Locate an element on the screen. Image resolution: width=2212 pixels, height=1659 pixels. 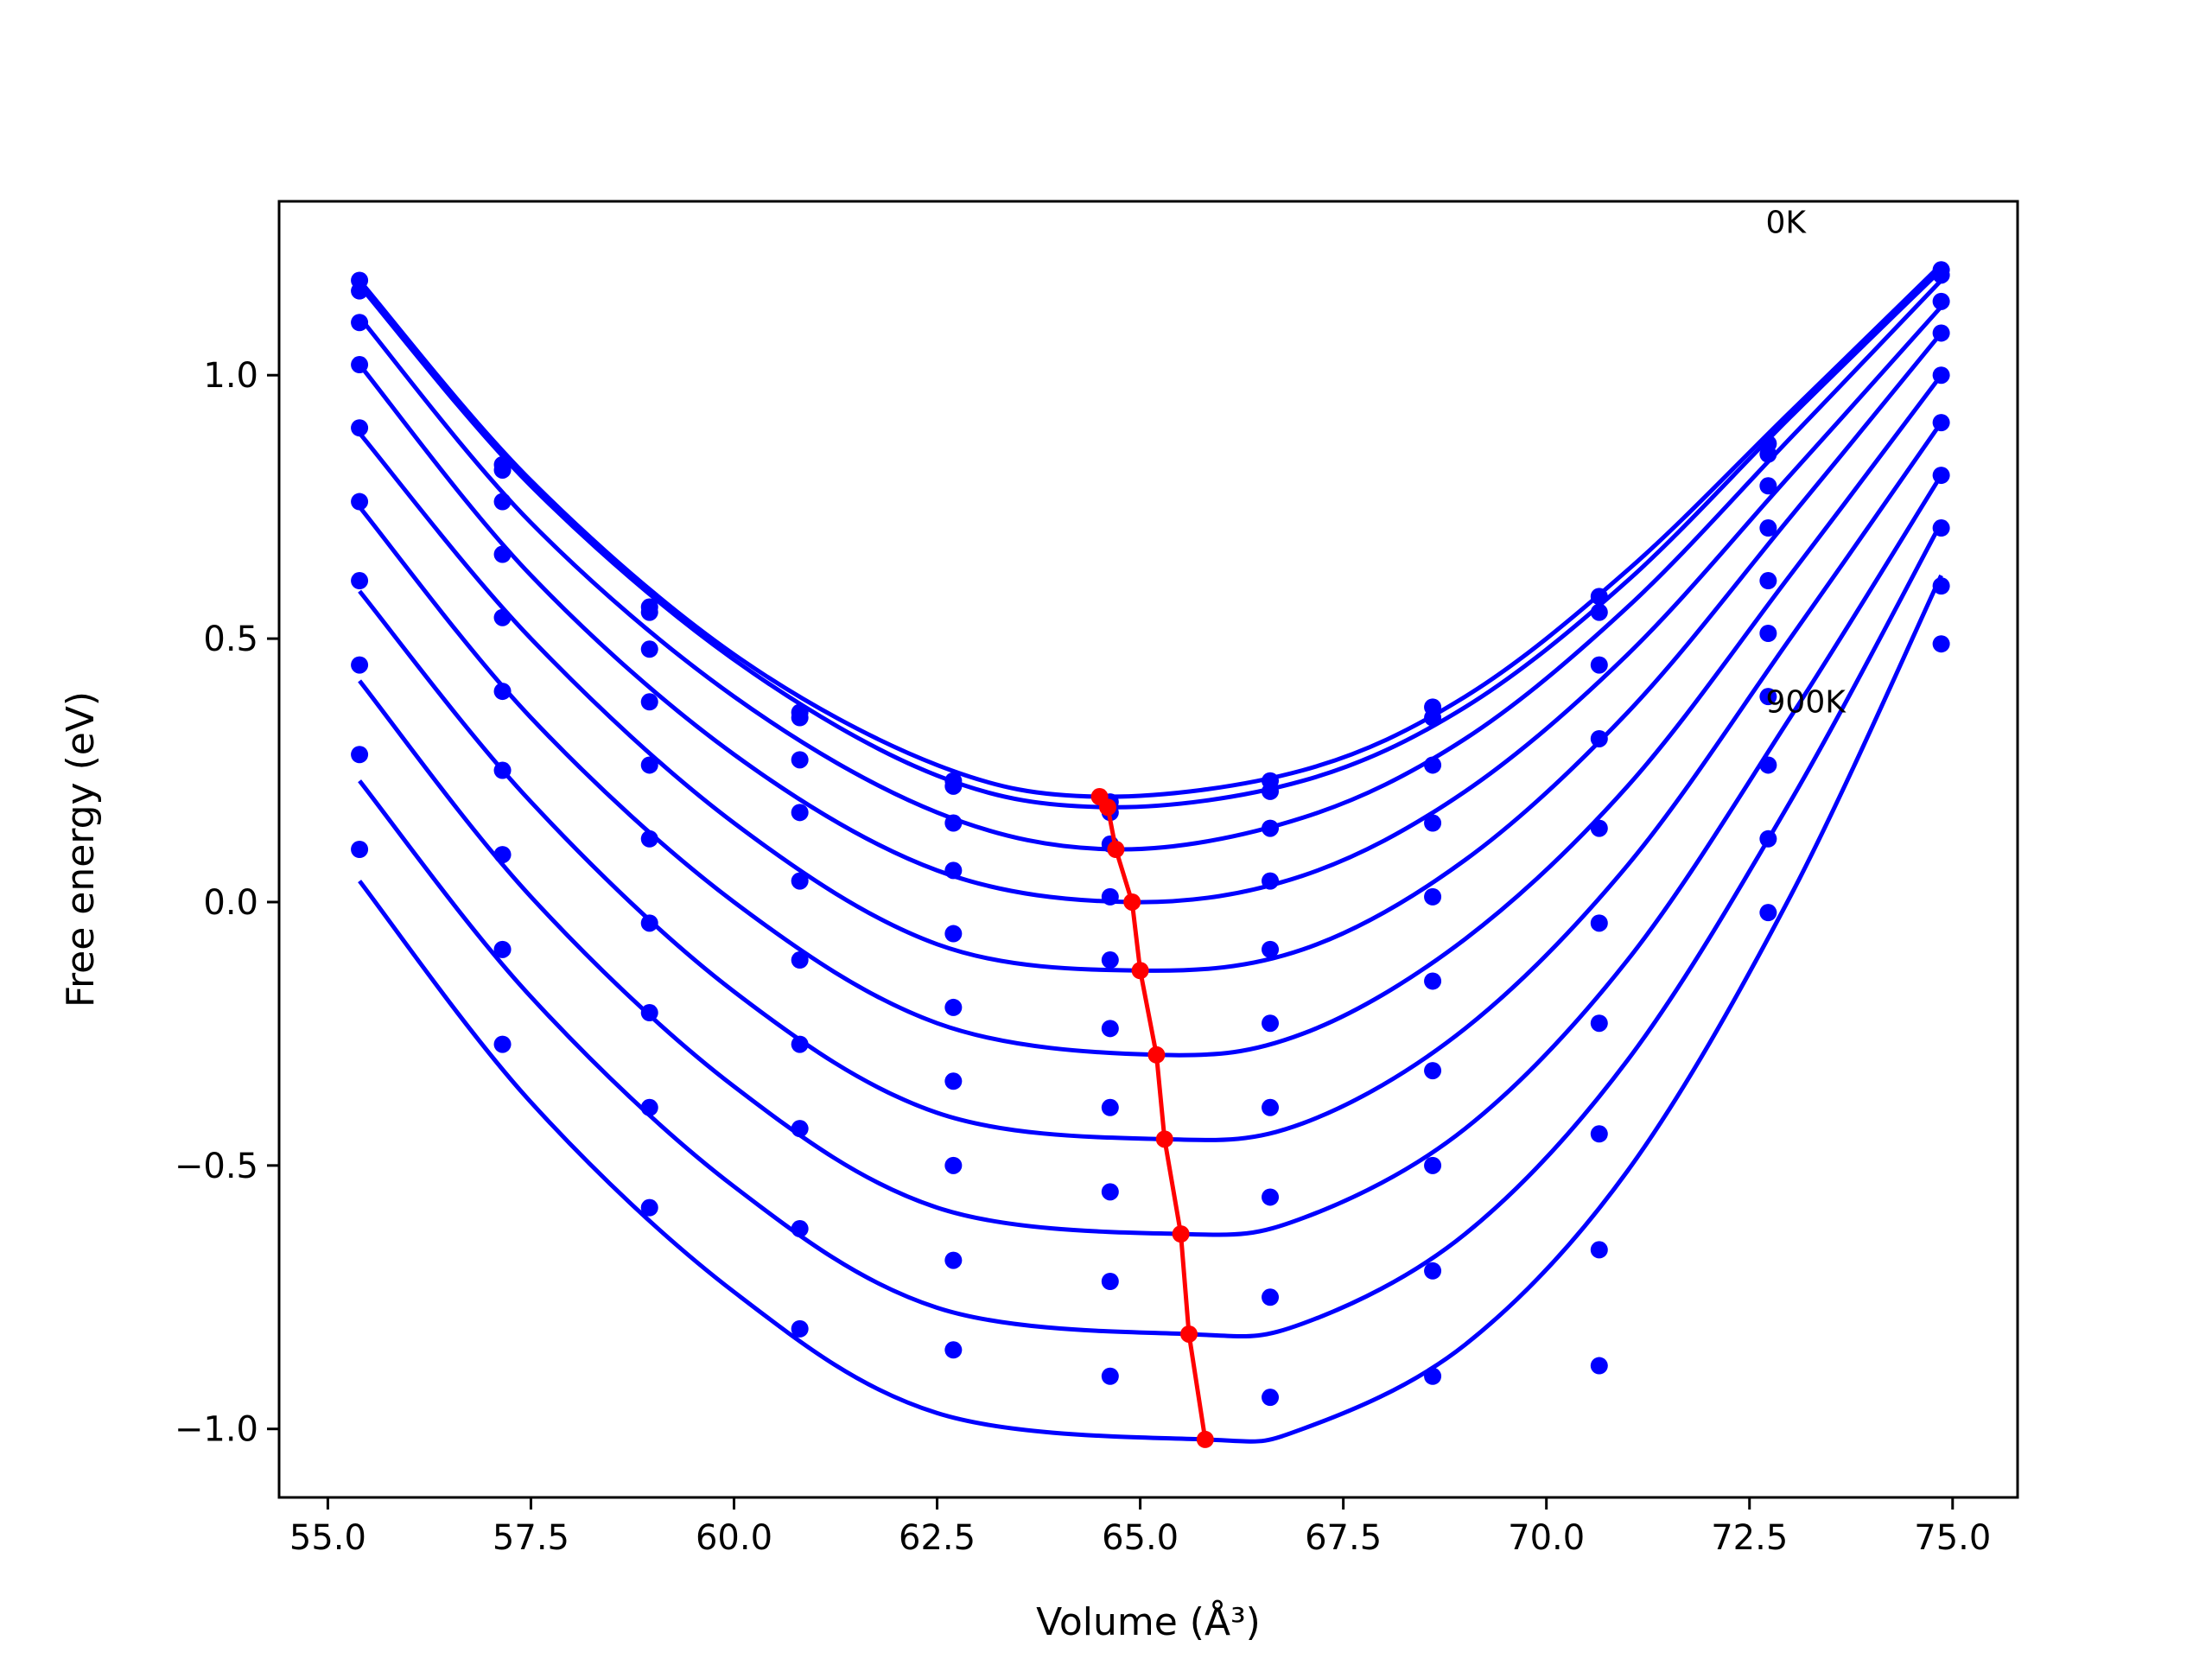
x-tick-label: 72.5 is located at coordinates (1749, 1538).